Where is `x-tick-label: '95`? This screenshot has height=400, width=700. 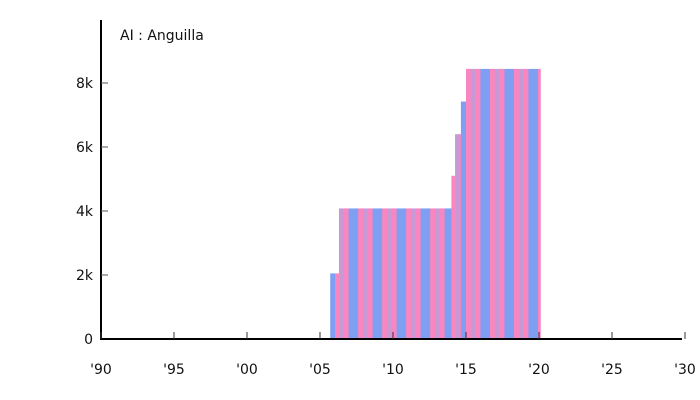
x-tick-label: '95 is located at coordinates (174, 370).